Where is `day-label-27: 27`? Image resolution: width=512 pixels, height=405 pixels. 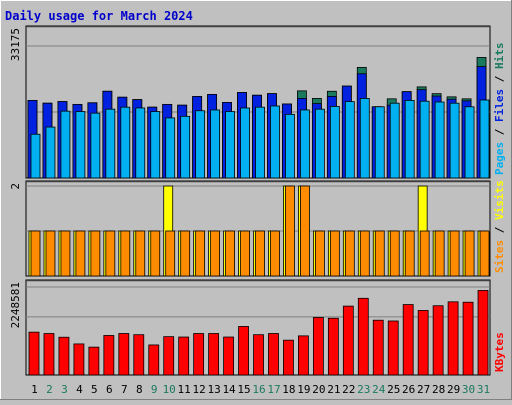 day-label-27: 27 is located at coordinates (423, 389).